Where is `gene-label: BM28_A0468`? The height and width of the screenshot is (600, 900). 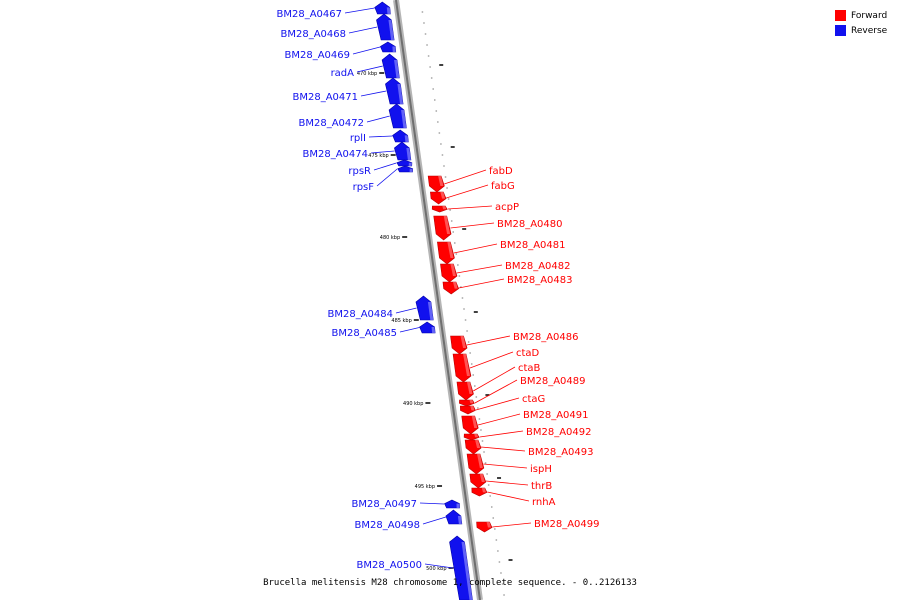
gene-label: BM28_A0468 is located at coordinates (313, 34).